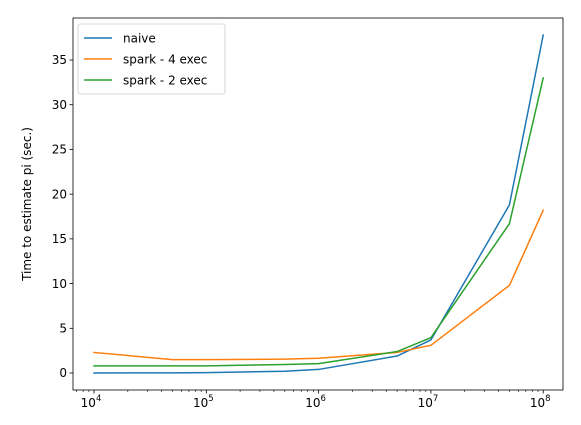 The width and height of the screenshot is (581, 425). What do you see at coordinates (91, 402) in the screenshot?
I see `x-tick-label: 10⁴` at bounding box center [91, 402].